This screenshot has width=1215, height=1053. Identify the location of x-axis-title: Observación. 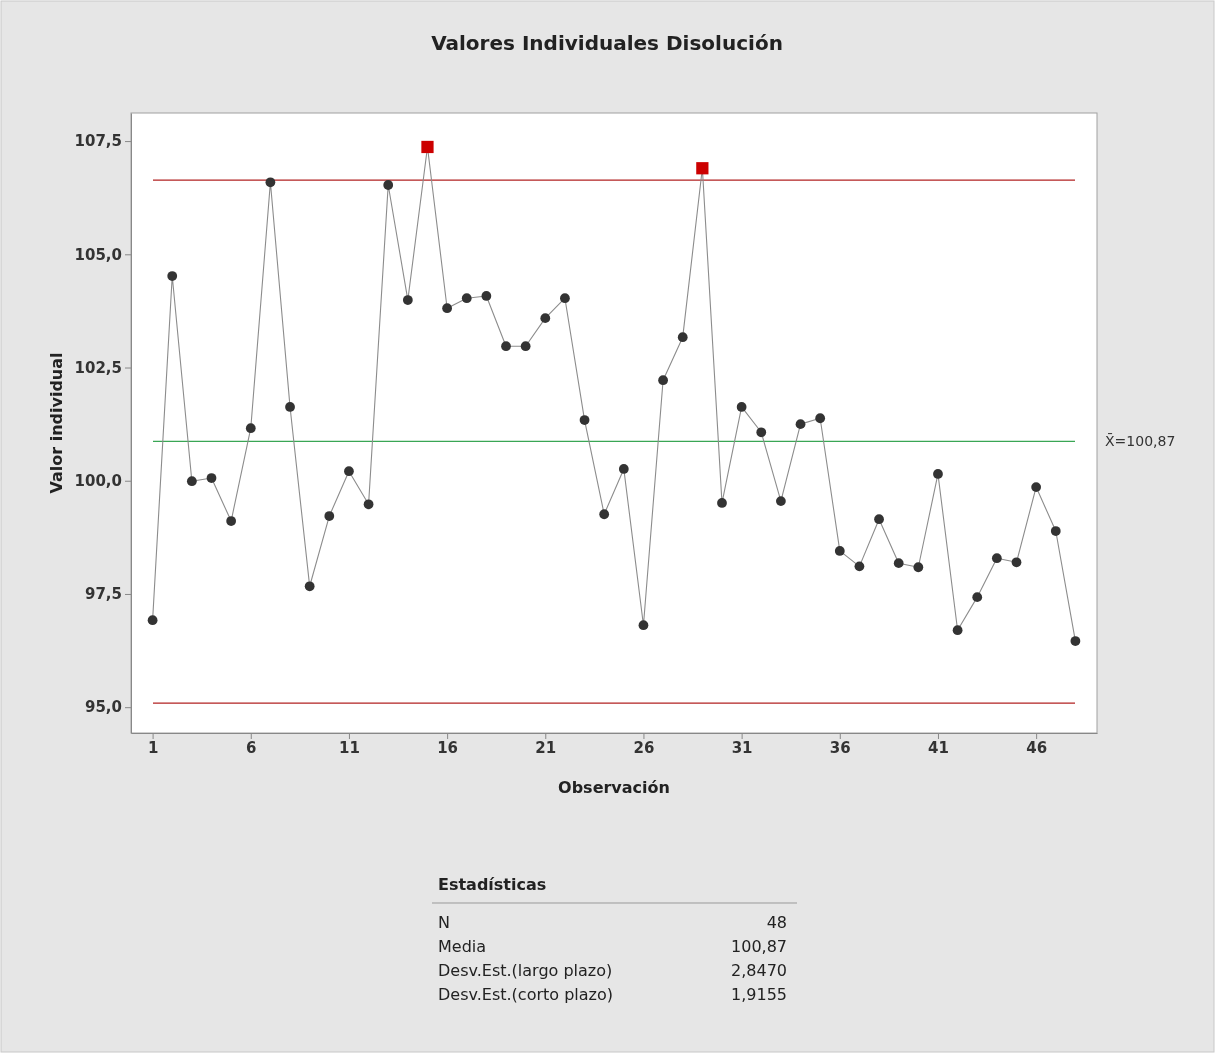
(614, 787).